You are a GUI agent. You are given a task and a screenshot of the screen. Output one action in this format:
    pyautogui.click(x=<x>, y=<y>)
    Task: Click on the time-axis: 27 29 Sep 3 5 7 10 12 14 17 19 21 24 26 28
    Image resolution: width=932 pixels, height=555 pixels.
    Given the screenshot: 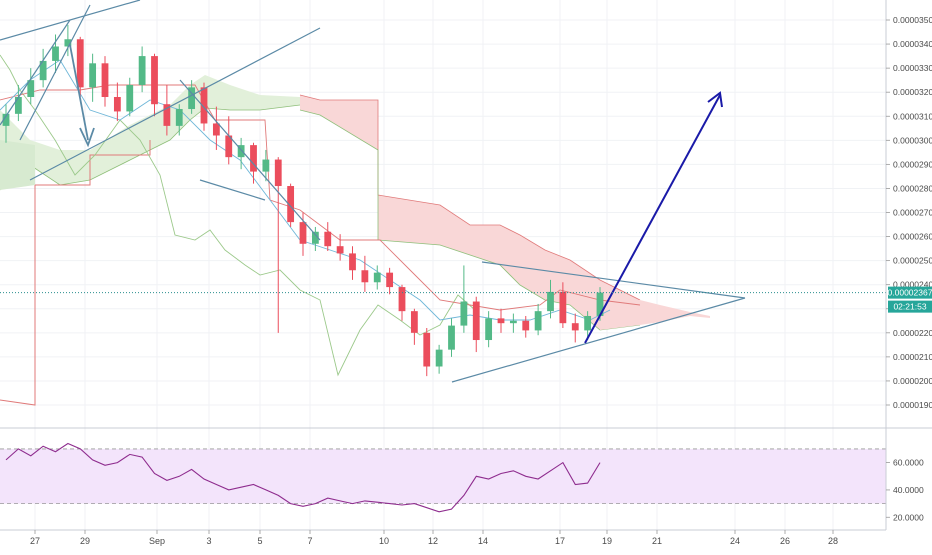 What is the action you would take?
    pyautogui.click(x=434, y=538)
    